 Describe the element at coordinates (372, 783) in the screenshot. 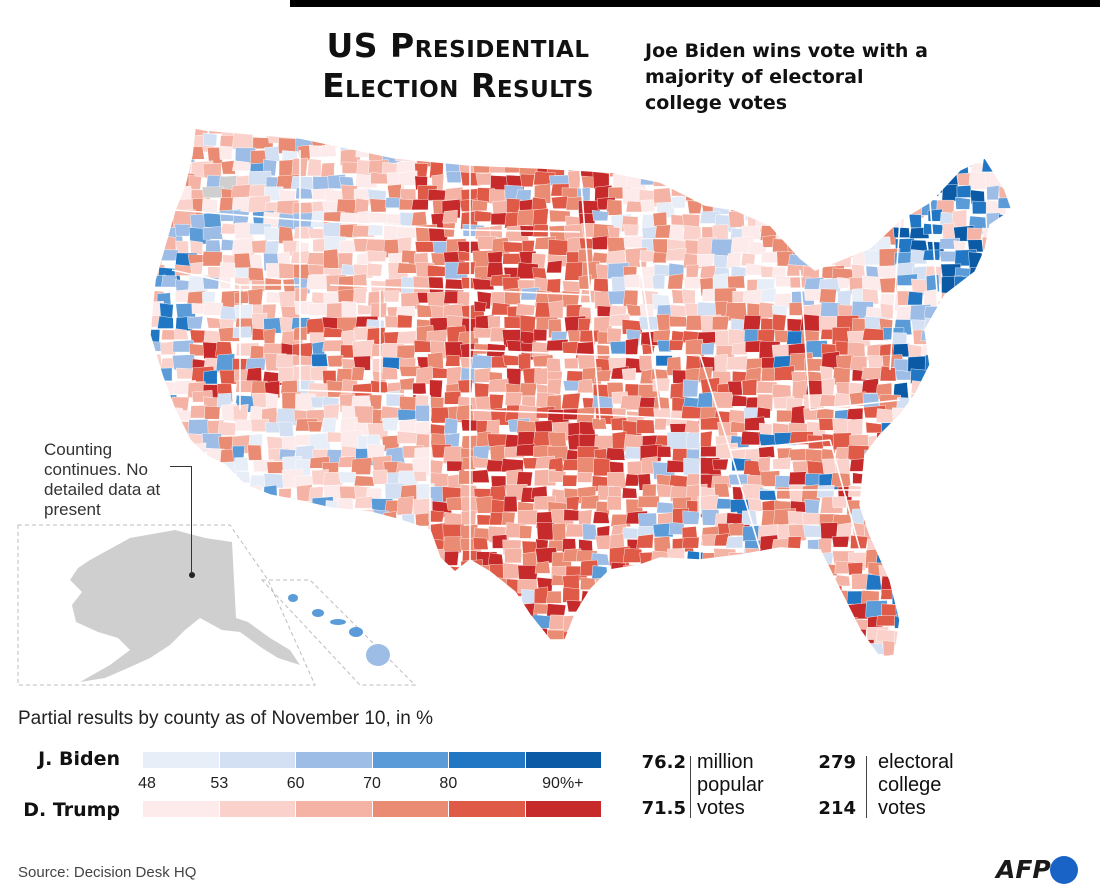

I see `scale-tick-label: 70` at that location.